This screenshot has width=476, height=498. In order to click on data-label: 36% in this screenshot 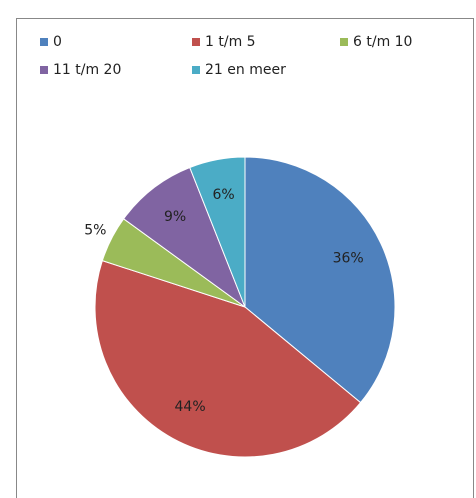, I will do `click(348, 258)`.